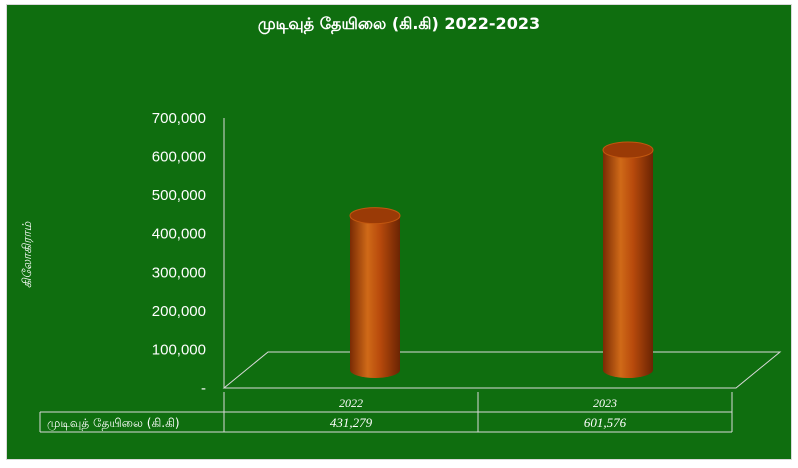 This screenshot has height=468, width=798. I want to click on table-value: 601,576, so click(605, 422).